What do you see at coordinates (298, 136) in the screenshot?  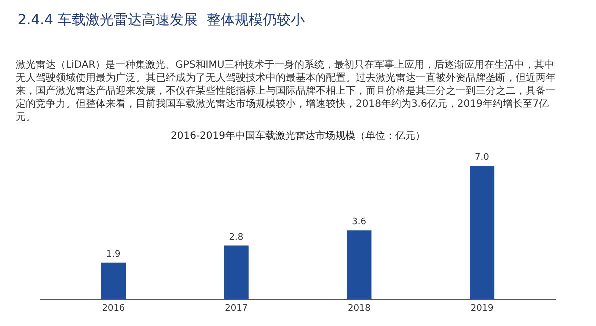 I see `chart-subtitle: 2016-2019年中国车载激光雷达市场规模（单位：亿元）` at bounding box center [298, 136].